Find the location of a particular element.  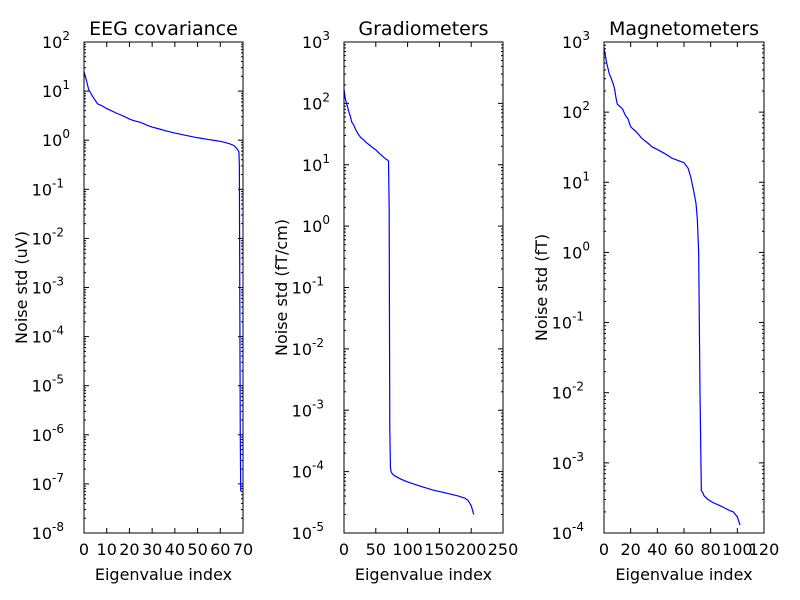

x-tick-label: 10 is located at coordinates (107, 549).